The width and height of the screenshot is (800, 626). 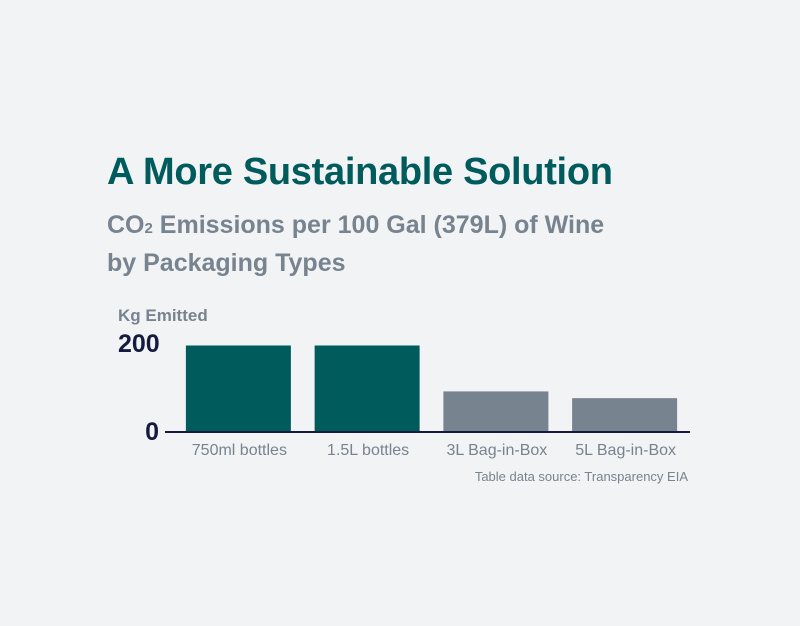 What do you see at coordinates (163, 315) in the screenshot?
I see `y-axis-label: Kg Emitted` at bounding box center [163, 315].